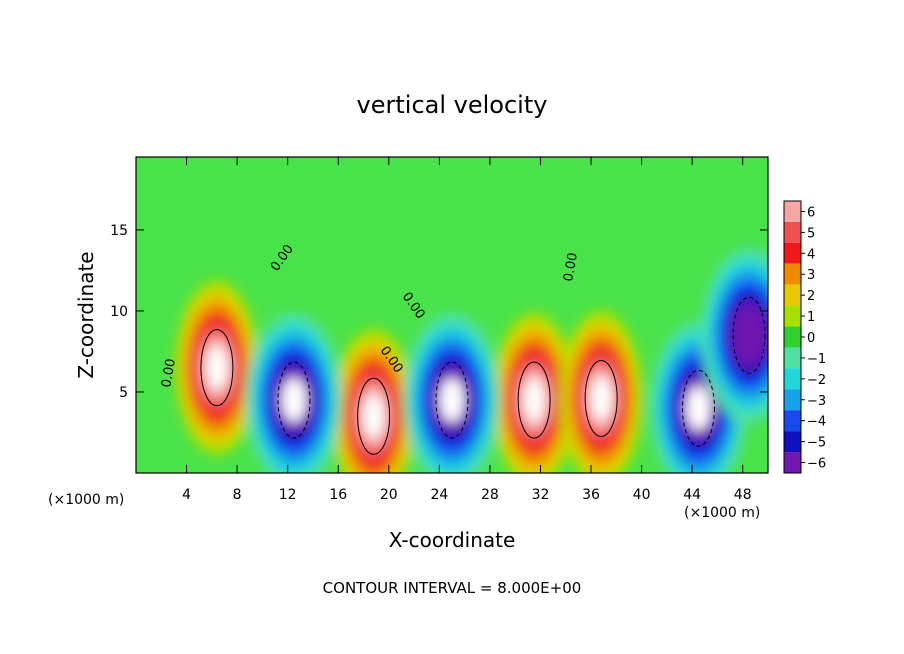 This screenshot has width=904, height=654. I want to click on colorbar: 6 5 4 3 2 1 0 −1 −2 −3 −4 −5 −6, so click(804, 337).